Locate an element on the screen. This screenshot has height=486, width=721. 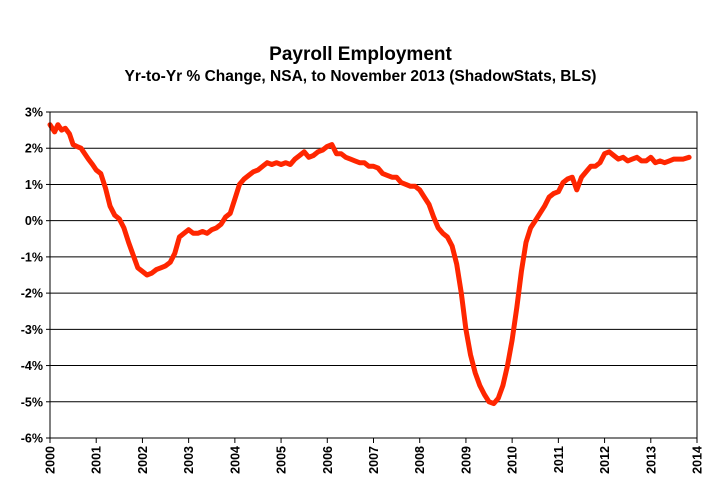
x-tick-label: 2010 is located at coordinates (513, 460).